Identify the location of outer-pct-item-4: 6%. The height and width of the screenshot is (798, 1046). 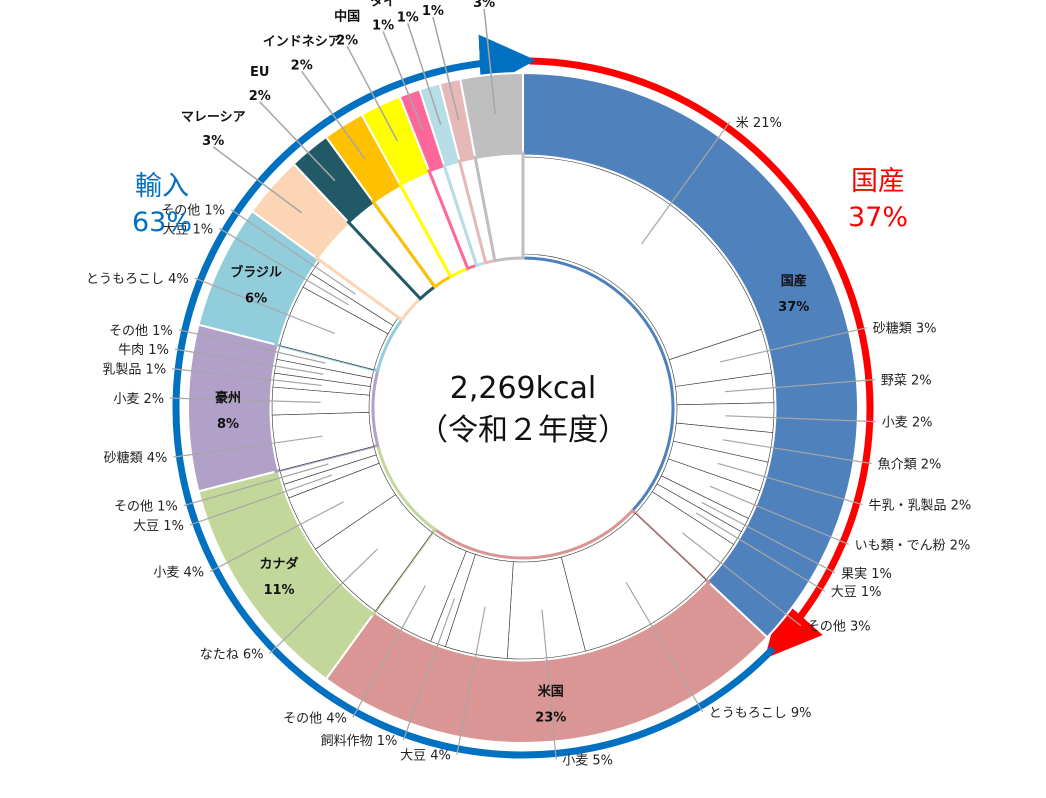
(256, 298).